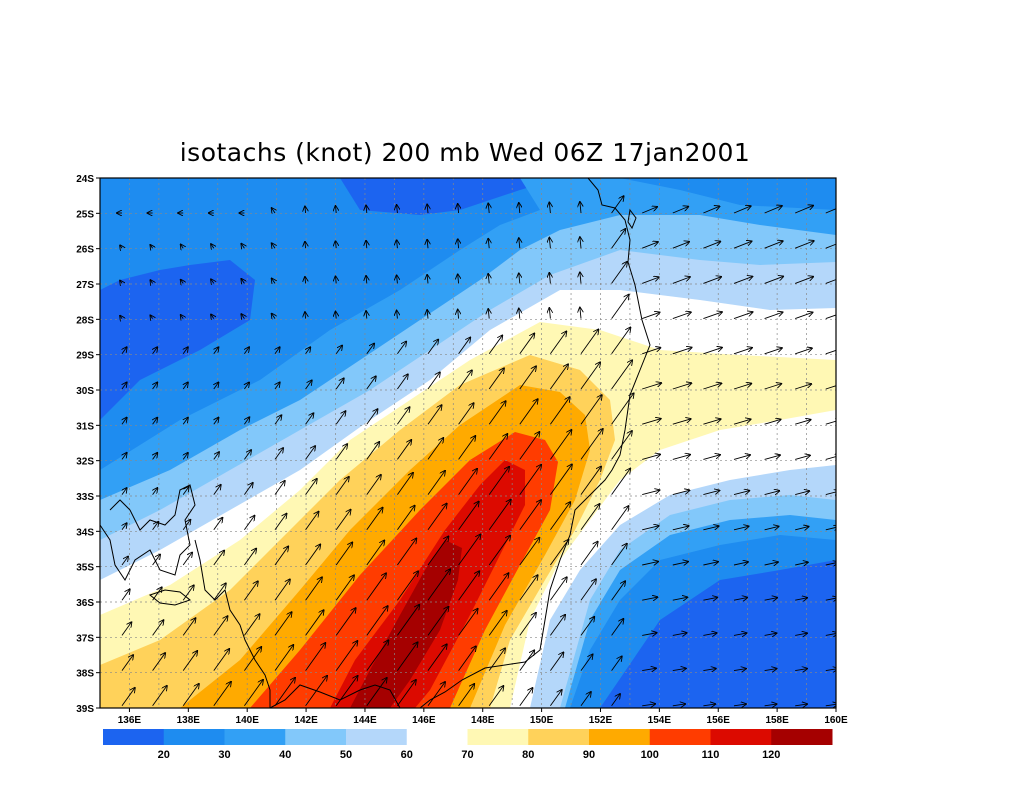  I want to click on lat-tick-label: 36S, so click(85, 603).